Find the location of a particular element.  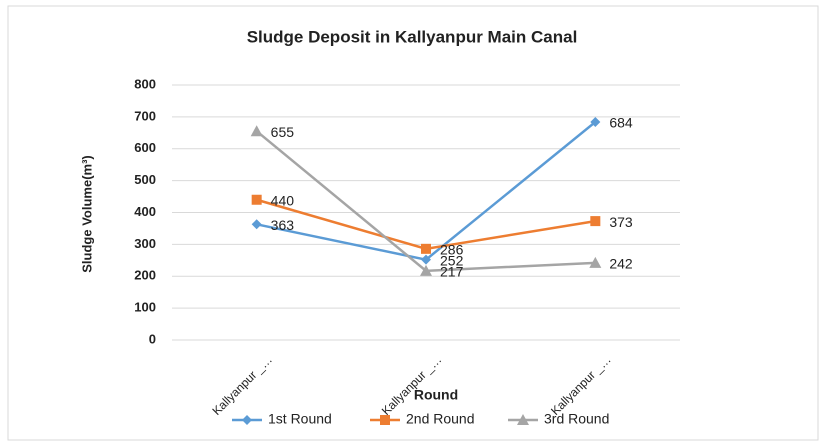

y-tick-label: 700 is located at coordinates (145, 115).